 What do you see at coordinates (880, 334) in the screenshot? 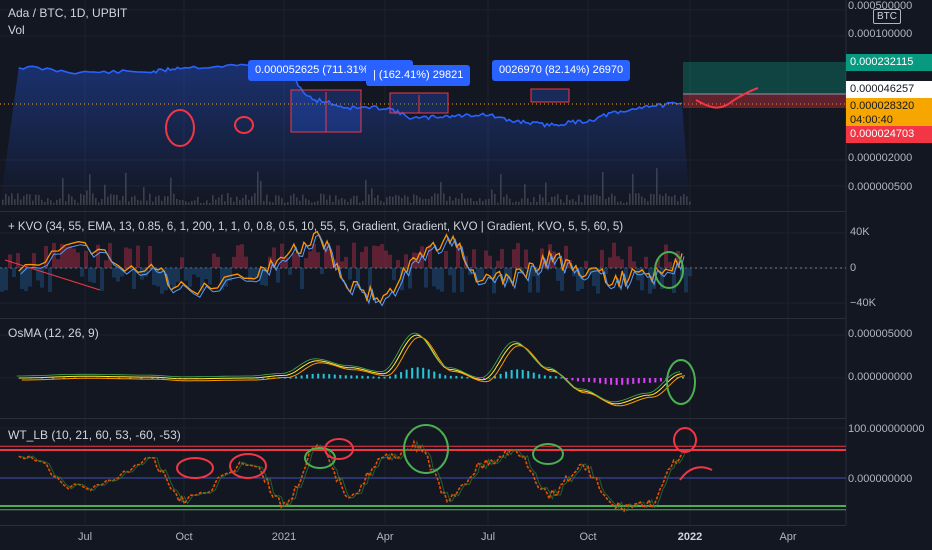
I see `osma-axis-label: 0.000005000` at bounding box center [880, 334].